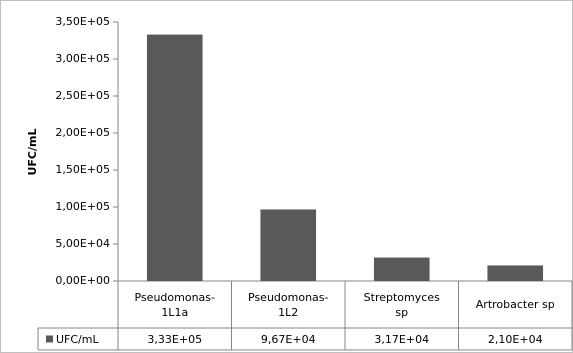 The width and height of the screenshot is (573, 353). What do you see at coordinates (82, 169) in the screenshot?
I see `y-tick-label: 1,50E+05` at bounding box center [82, 169].